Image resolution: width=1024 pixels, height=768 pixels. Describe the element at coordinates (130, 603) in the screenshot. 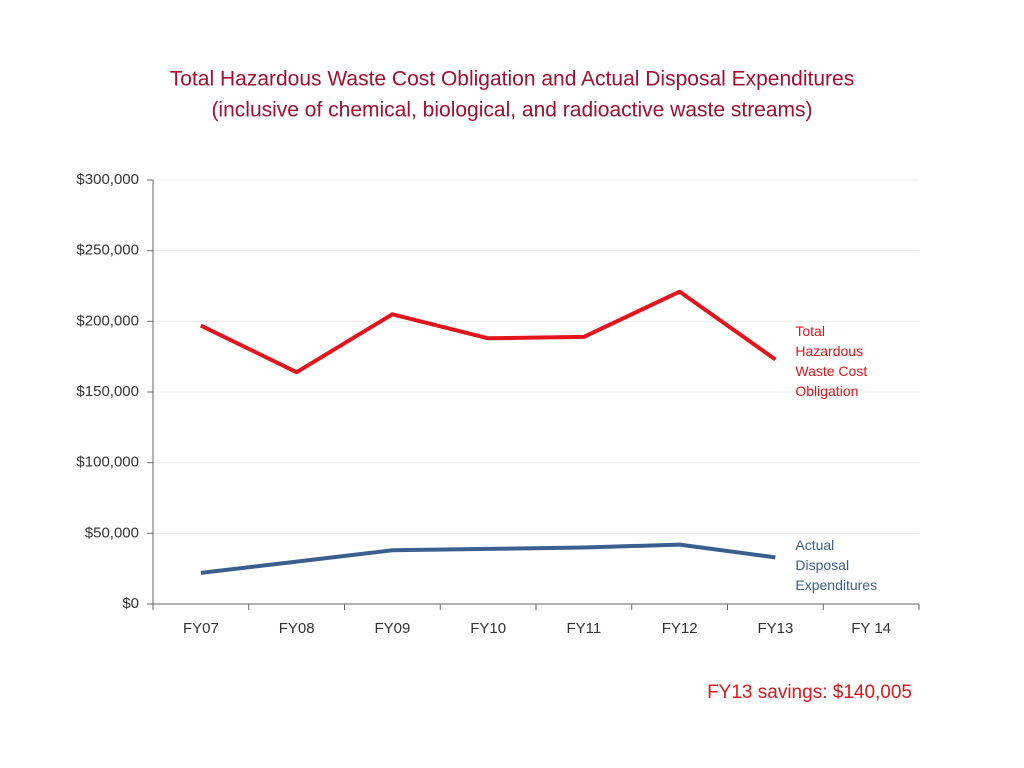

I see `y-tick-label: $0` at that location.